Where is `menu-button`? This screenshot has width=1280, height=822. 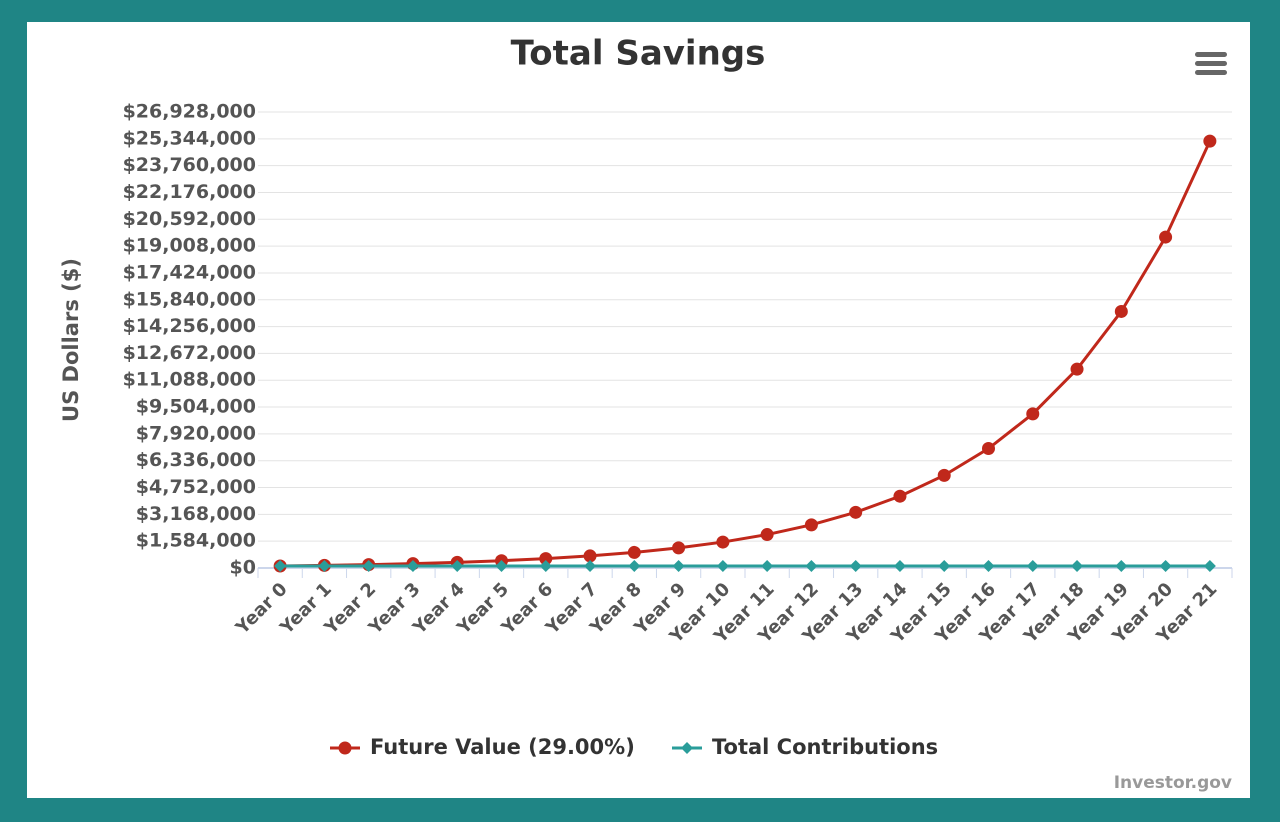 menu-button is located at coordinates (1211, 63).